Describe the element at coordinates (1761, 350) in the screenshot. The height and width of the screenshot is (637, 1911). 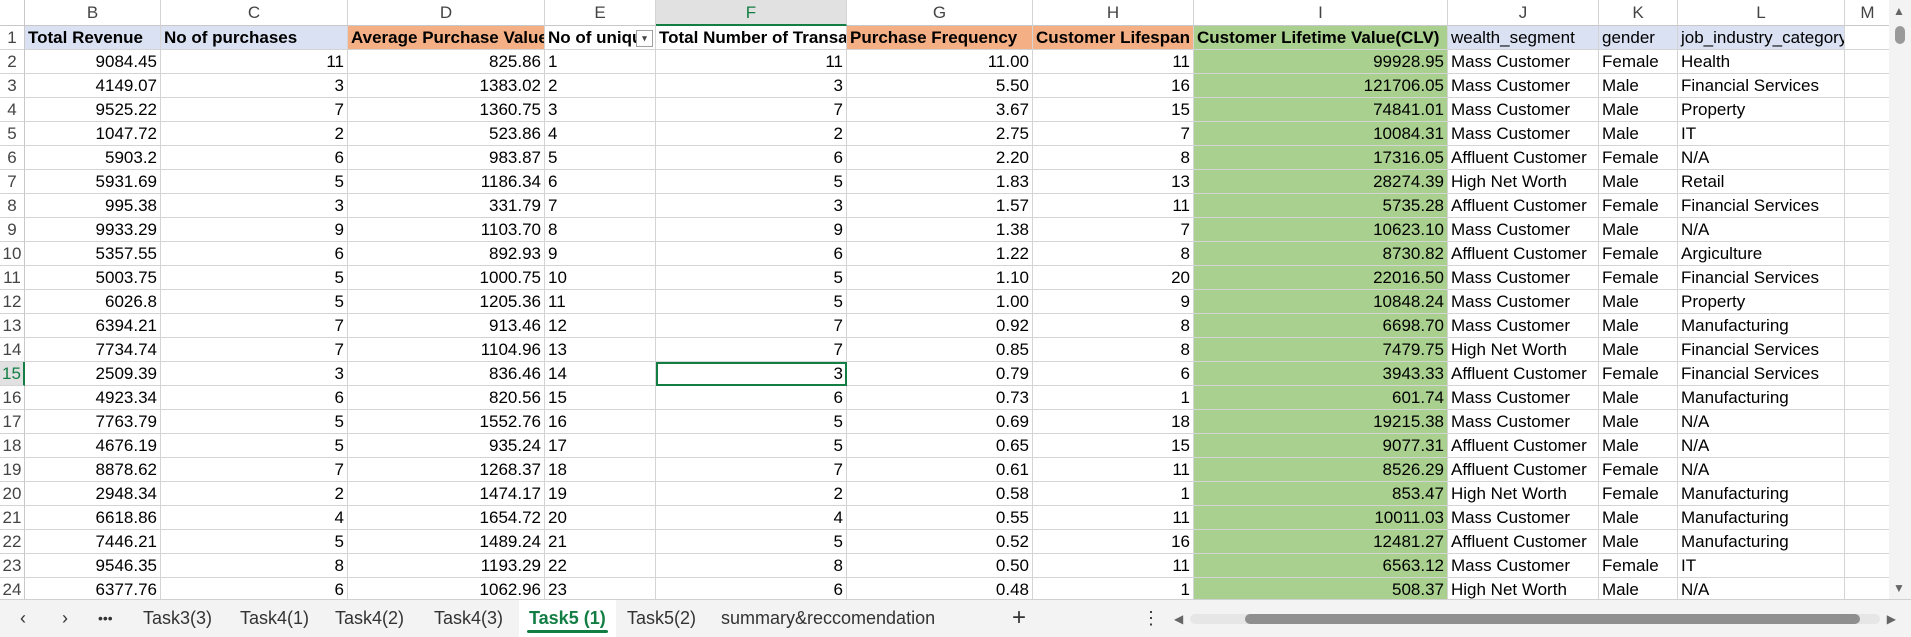
I see `cell-l: Financial Services` at that location.